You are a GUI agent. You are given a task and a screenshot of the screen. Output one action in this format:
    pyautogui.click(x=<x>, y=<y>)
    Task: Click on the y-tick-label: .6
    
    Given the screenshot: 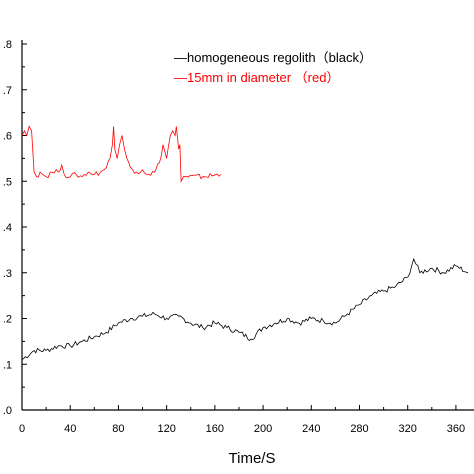 What is the action you would take?
    pyautogui.click(x=7, y=137)
    